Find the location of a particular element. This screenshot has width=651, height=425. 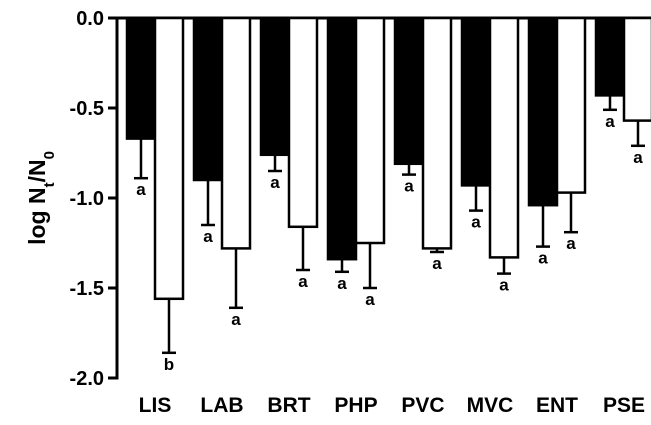

y-tick-label: -2.0 is located at coordinates (87, 379).